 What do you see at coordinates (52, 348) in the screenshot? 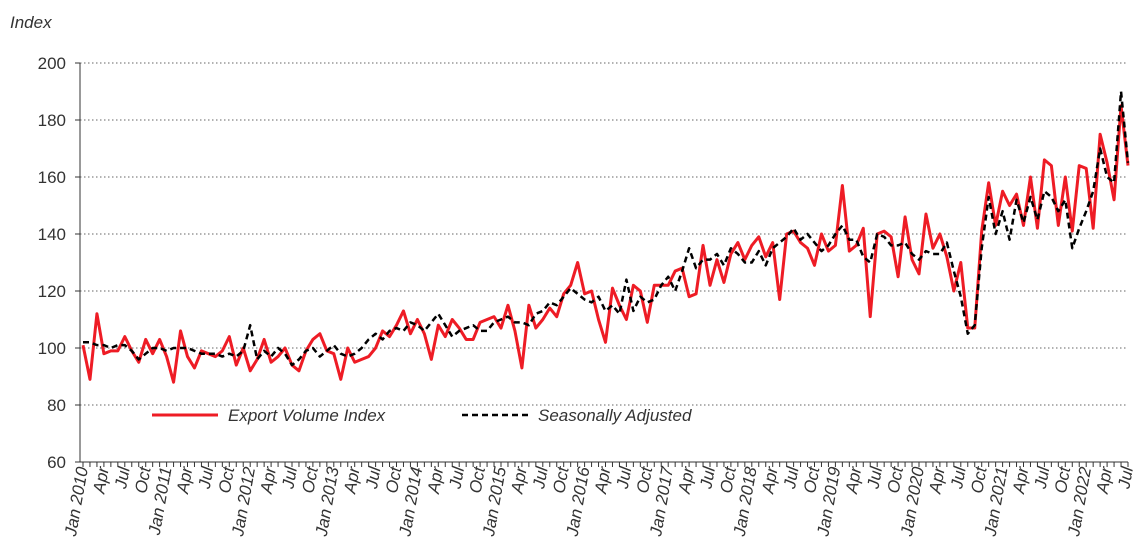
I see `y-tick-label: 100` at bounding box center [52, 348].